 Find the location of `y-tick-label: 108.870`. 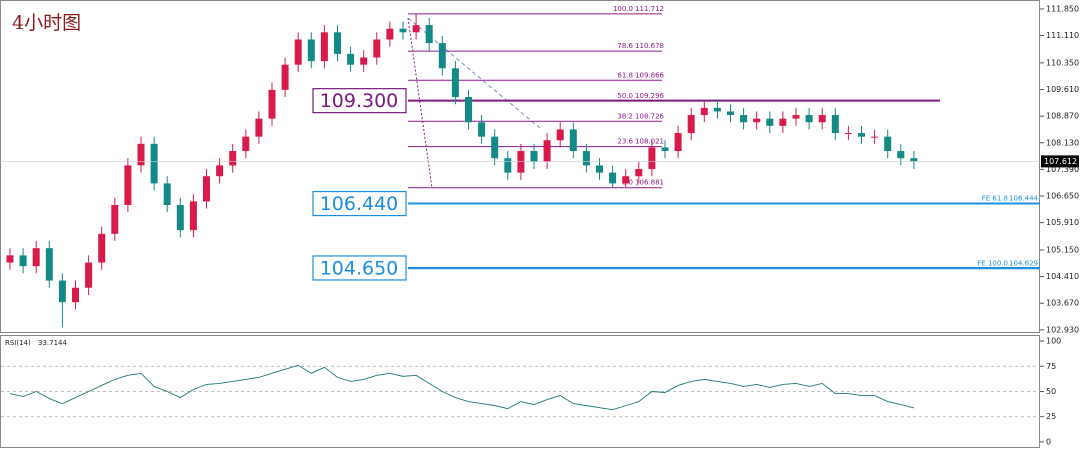

y-tick-label: 108.870 is located at coordinates (1062, 116).